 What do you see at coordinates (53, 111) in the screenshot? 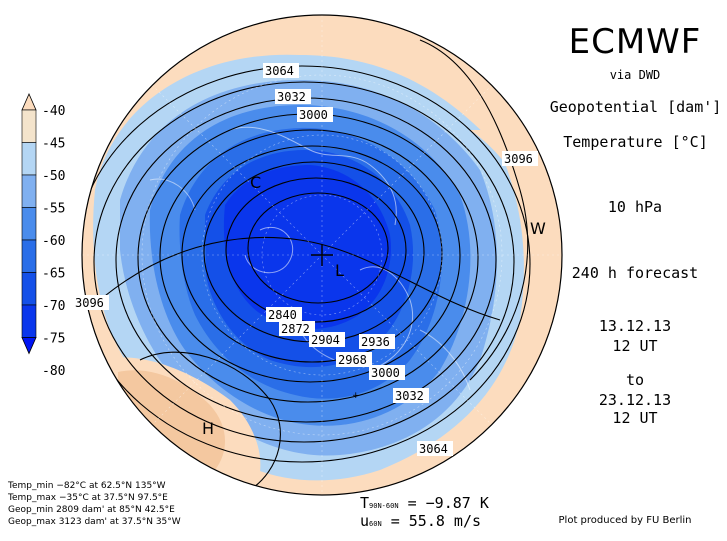
I see `colorbar-label: -40` at bounding box center [53, 111].